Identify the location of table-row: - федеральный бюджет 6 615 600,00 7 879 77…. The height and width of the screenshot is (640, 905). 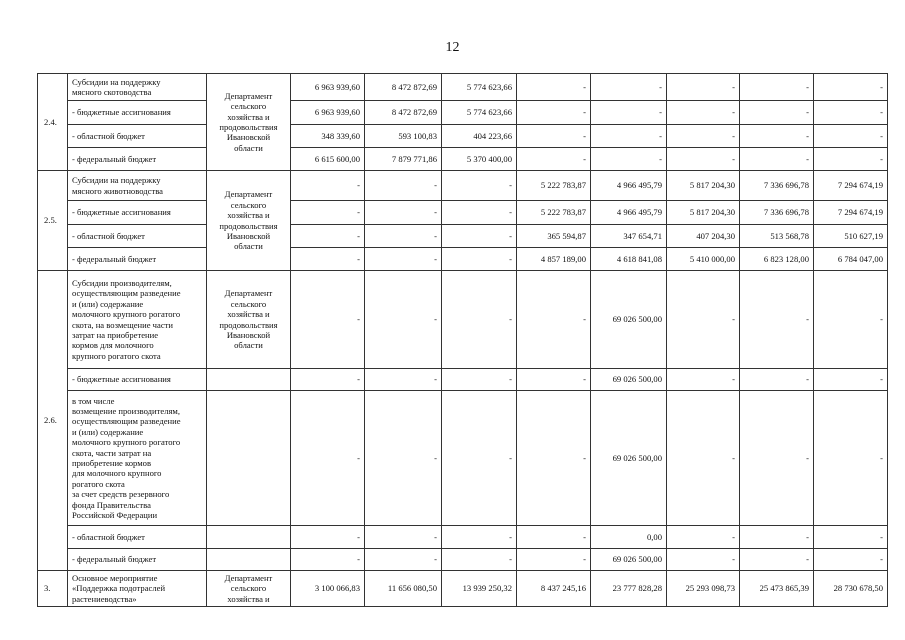
(463, 159).